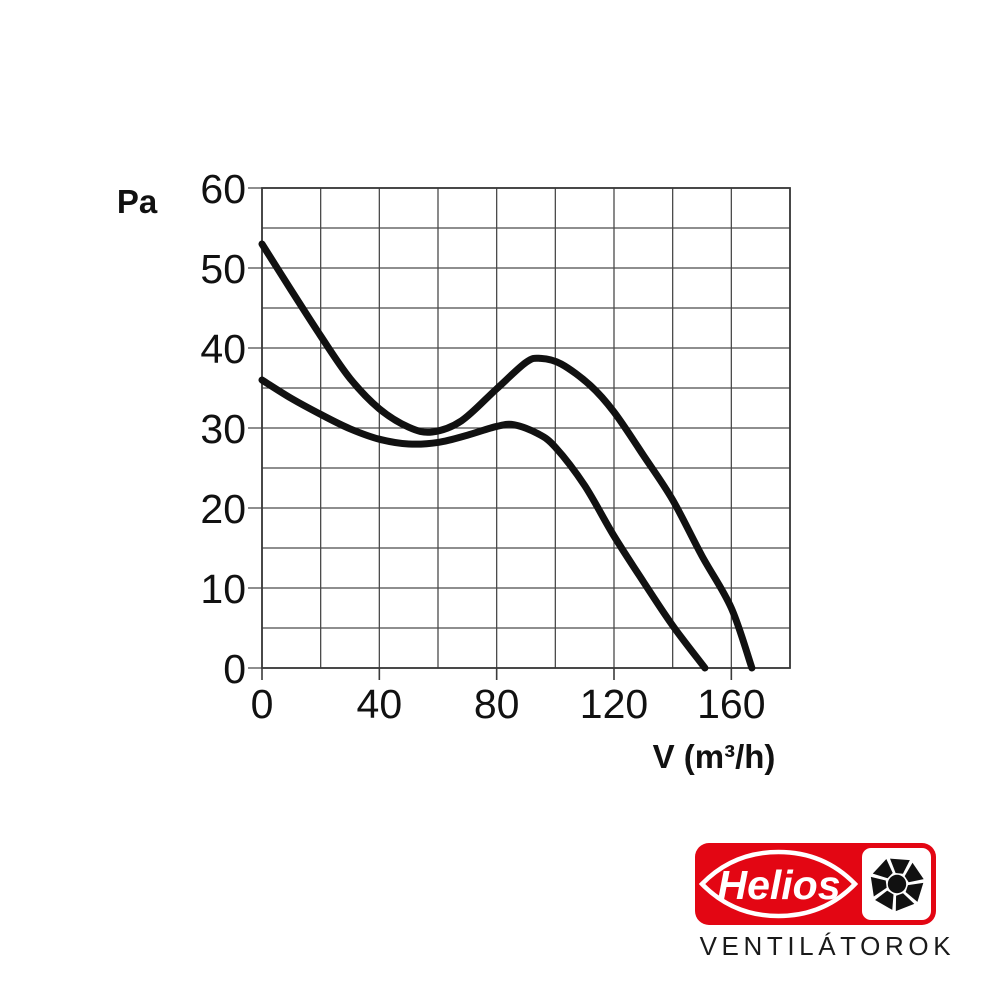  What do you see at coordinates (614, 704) in the screenshot?
I see `x-tick-label: 120` at bounding box center [614, 704].